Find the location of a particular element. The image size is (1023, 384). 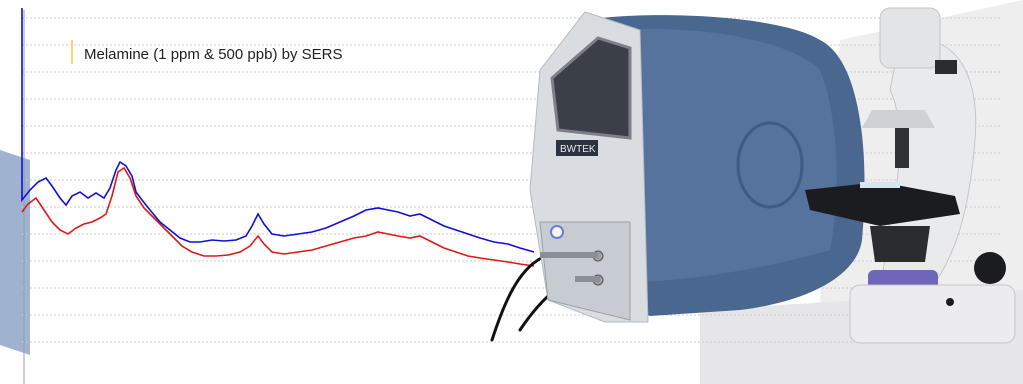

brand-badge is located at coordinates (577, 148).